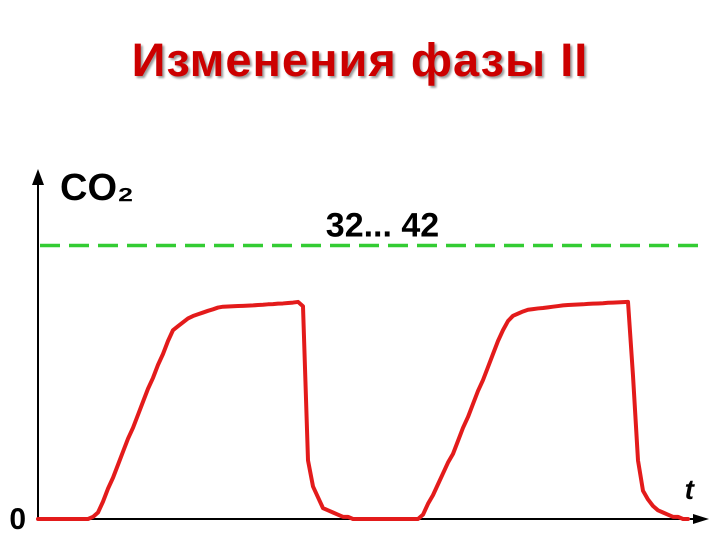 This screenshot has height=540, width=720. What do you see at coordinates (383, 225) in the screenshot?
I see `text: 32... 42` at bounding box center [383, 225].